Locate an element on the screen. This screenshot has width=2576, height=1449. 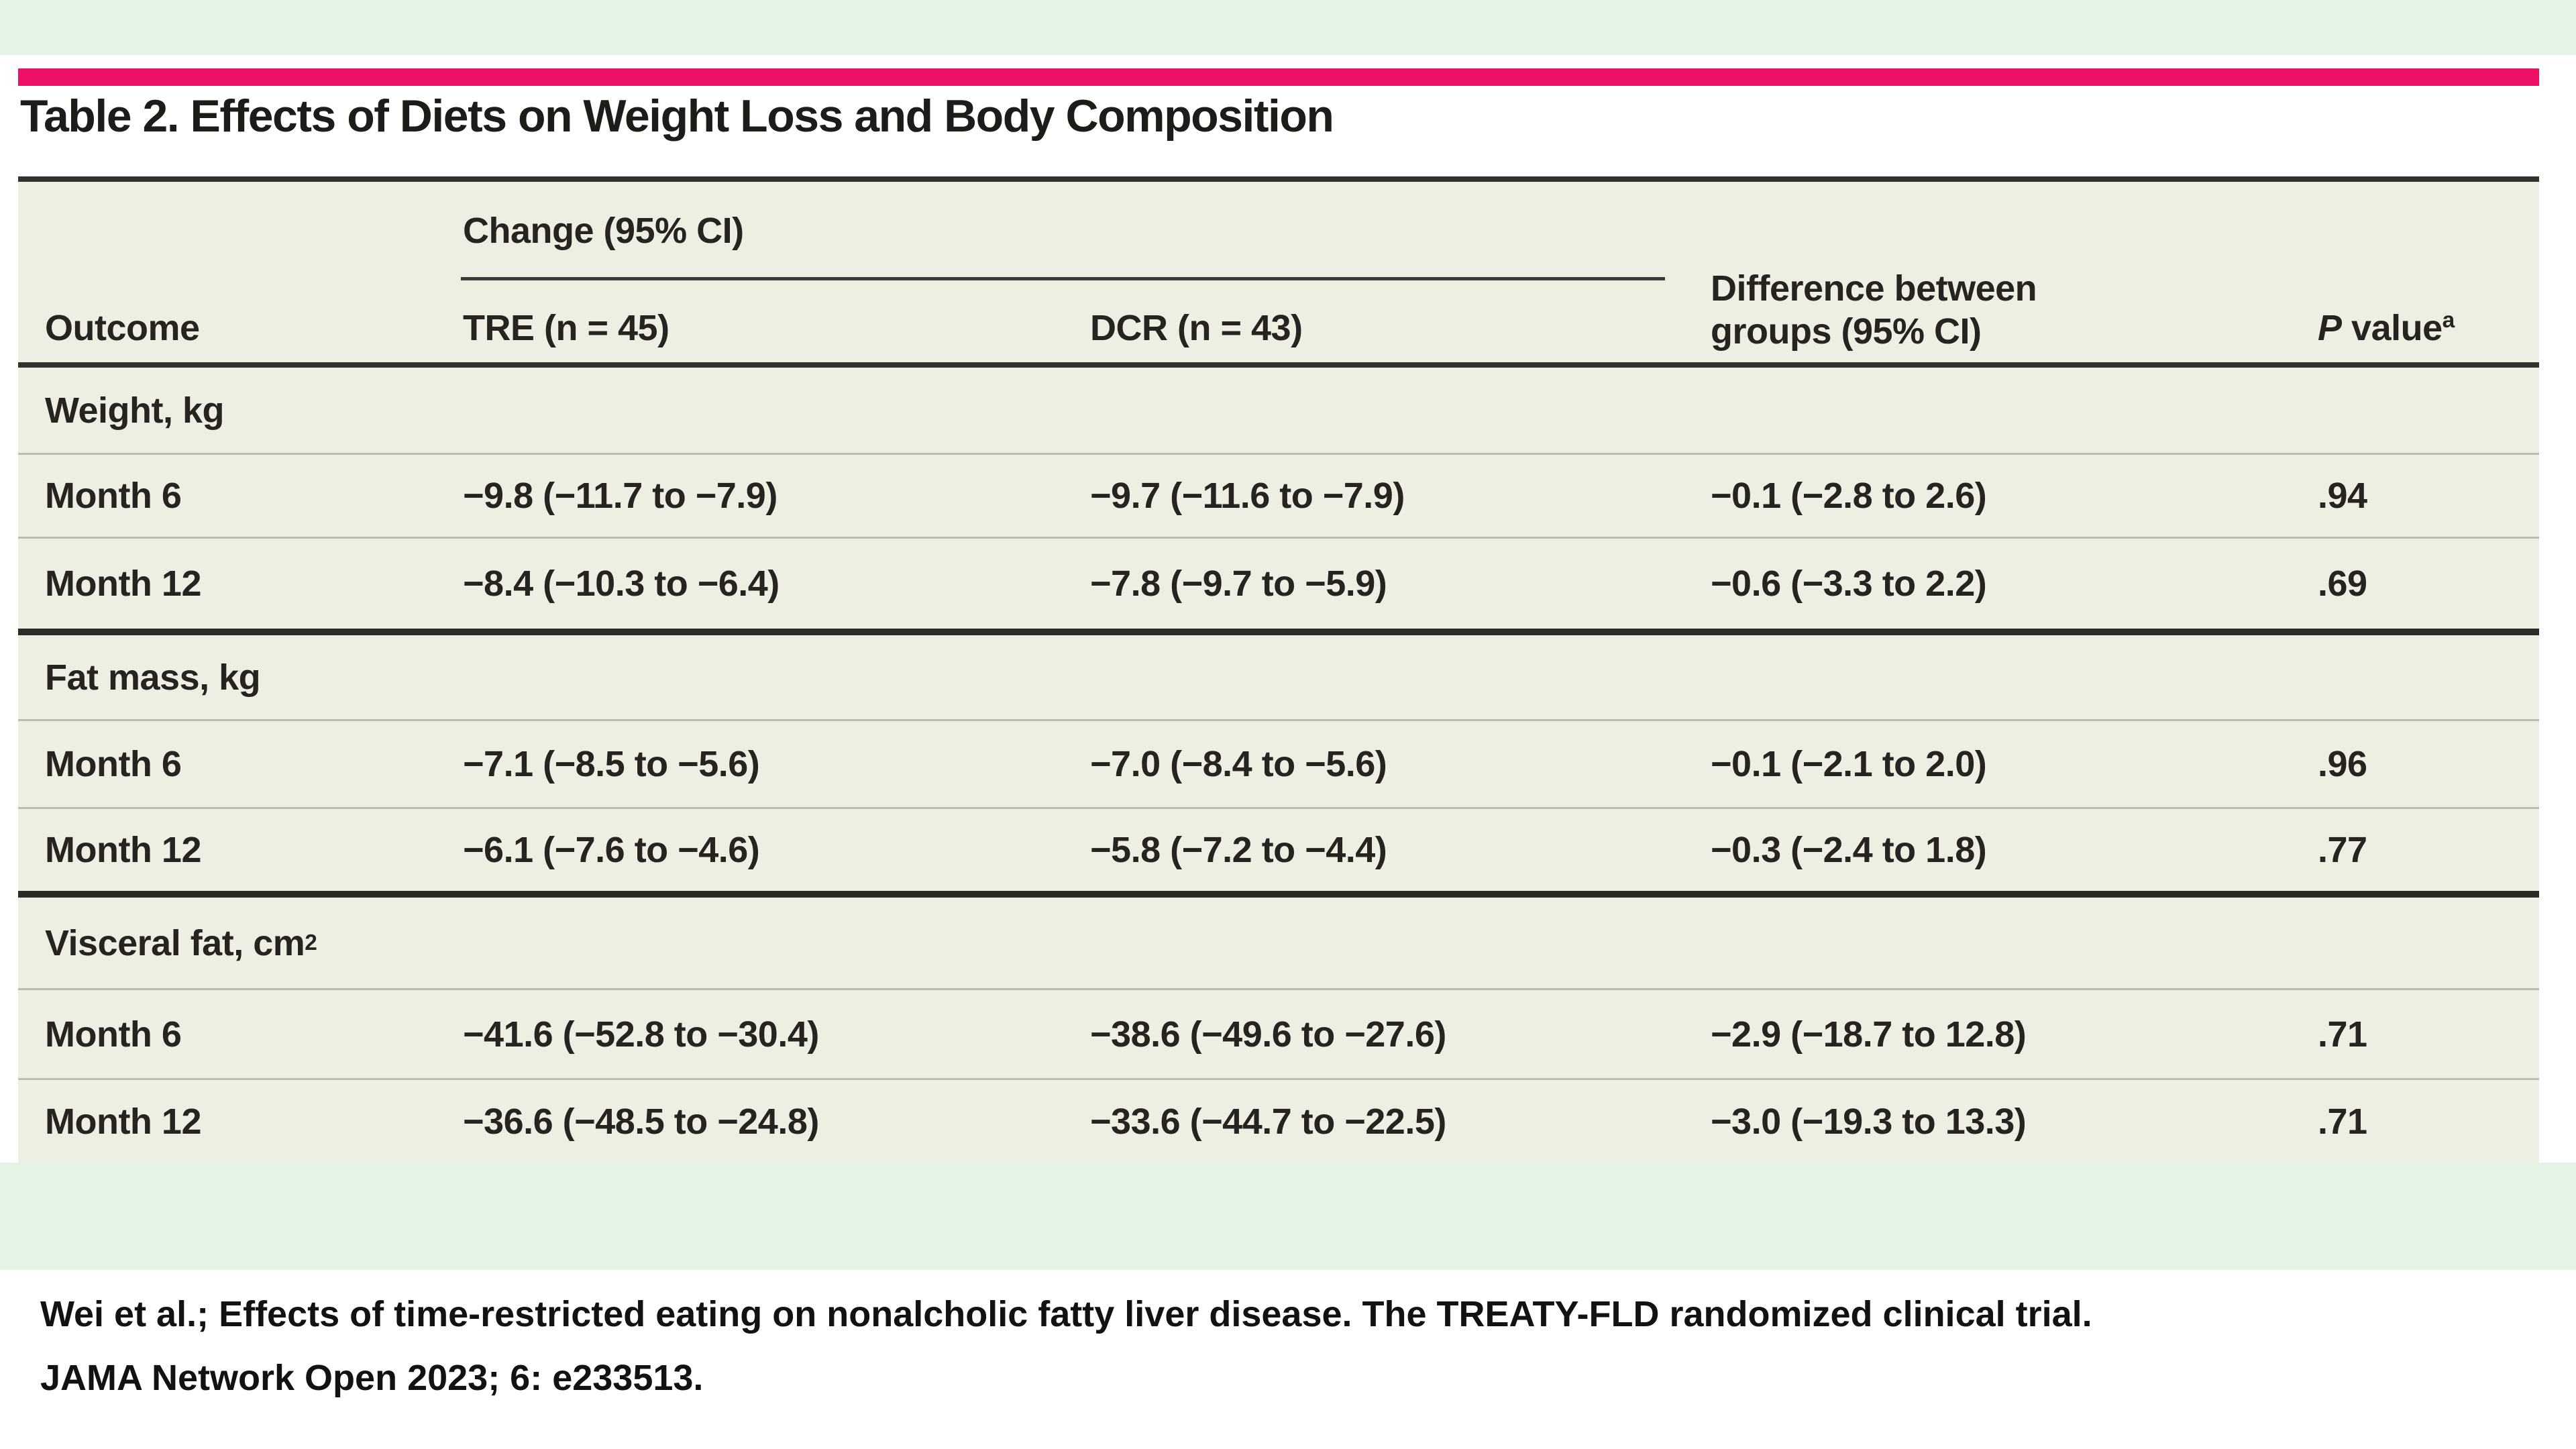
cell-tre: −8.4 (−10.3 to −6.4) is located at coordinates (621, 584).